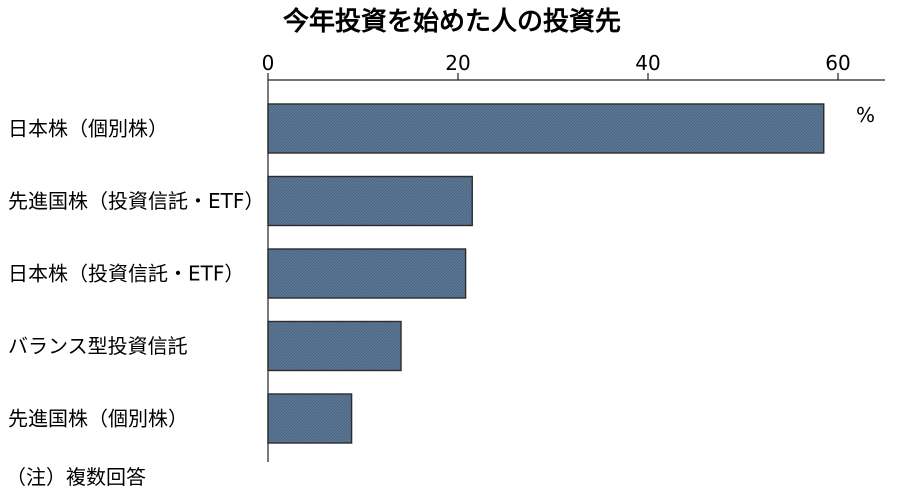 The image size is (900, 504). Describe the element at coordinates (865, 115) in the screenshot. I see `unit-label: %` at that location.